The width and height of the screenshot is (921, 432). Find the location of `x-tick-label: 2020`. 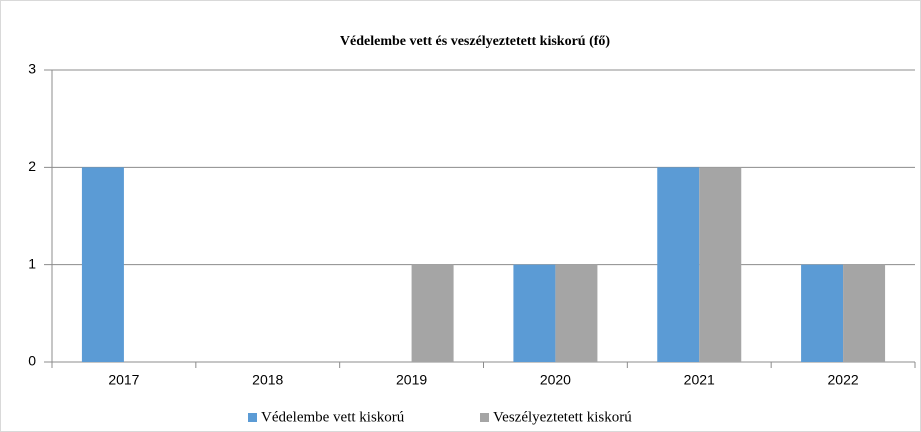

x-tick-label: 2020 is located at coordinates (555, 380).